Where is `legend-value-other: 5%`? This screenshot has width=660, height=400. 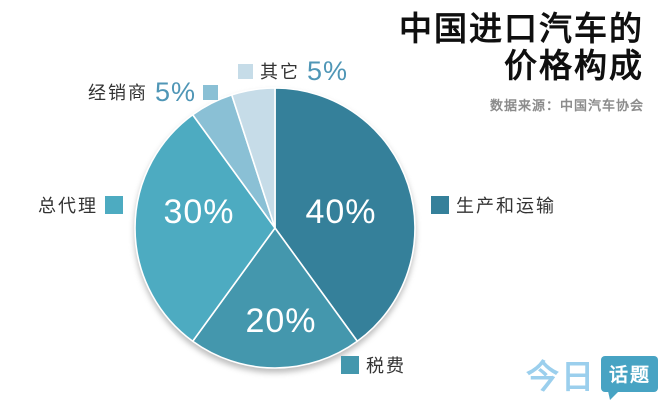 legend-value-other: 5% is located at coordinates (327, 71).